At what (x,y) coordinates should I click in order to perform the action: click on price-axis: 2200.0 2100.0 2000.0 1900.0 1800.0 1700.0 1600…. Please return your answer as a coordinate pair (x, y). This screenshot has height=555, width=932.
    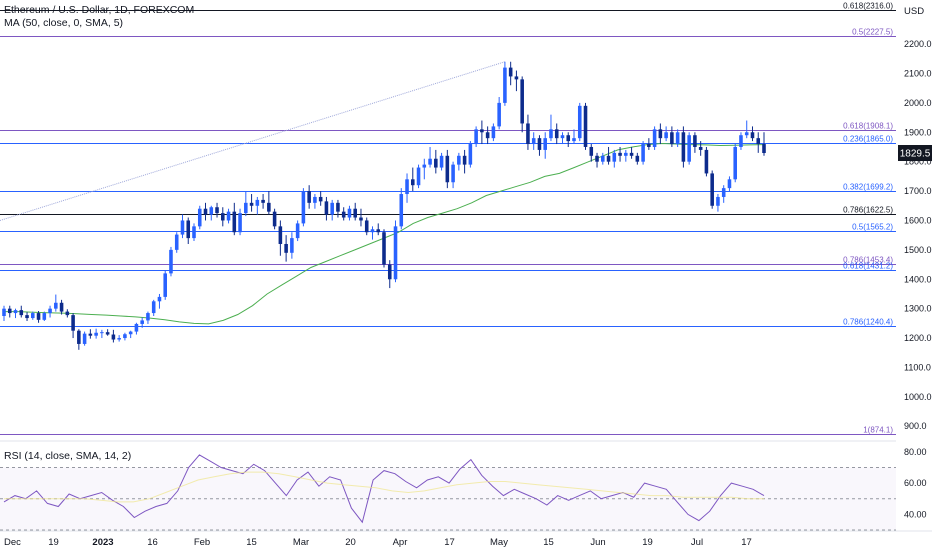
    Looking at the image, I should click on (918, 235).